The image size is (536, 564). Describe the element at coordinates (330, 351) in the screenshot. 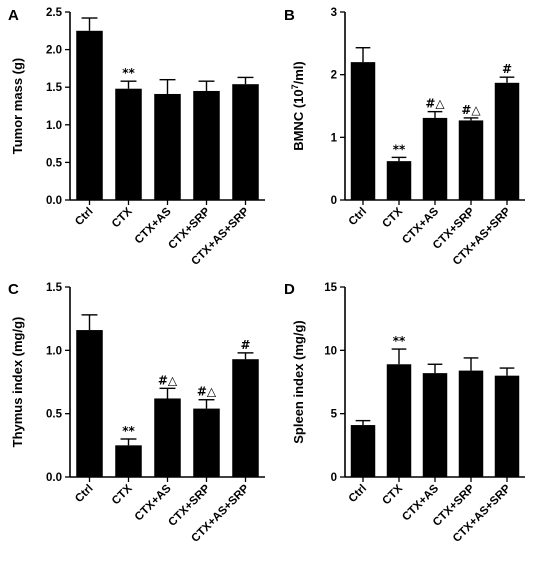

I see `y-tick-label: 10` at that location.